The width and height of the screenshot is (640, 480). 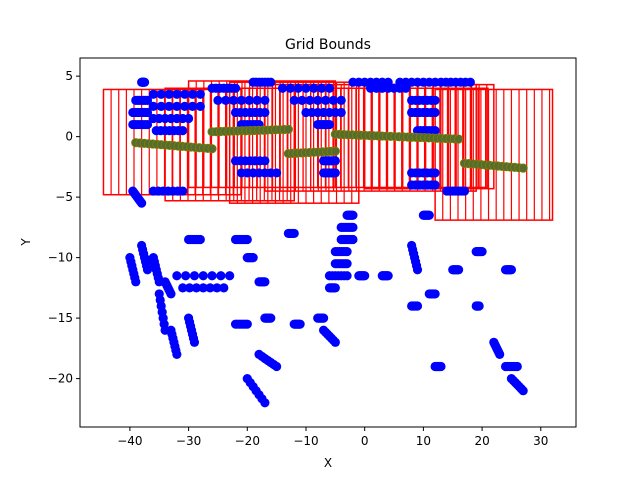 What do you see at coordinates (64, 197) in the screenshot?
I see `y-tick-label: −5` at bounding box center [64, 197].